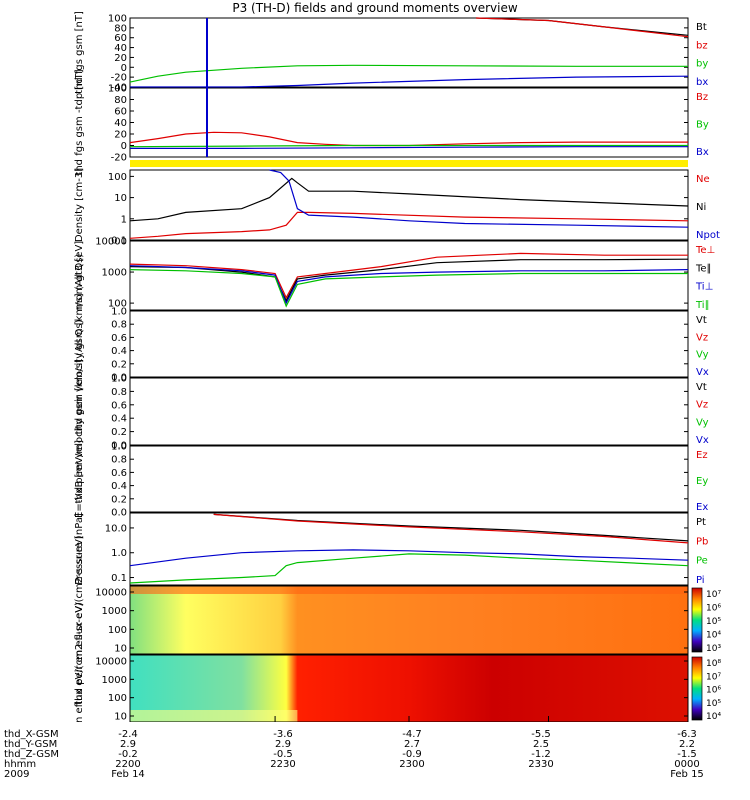 This screenshot has width=750, height=800. What do you see at coordinates (128, 764) in the screenshot?
I see `footer-value: 2200` at bounding box center [128, 764].